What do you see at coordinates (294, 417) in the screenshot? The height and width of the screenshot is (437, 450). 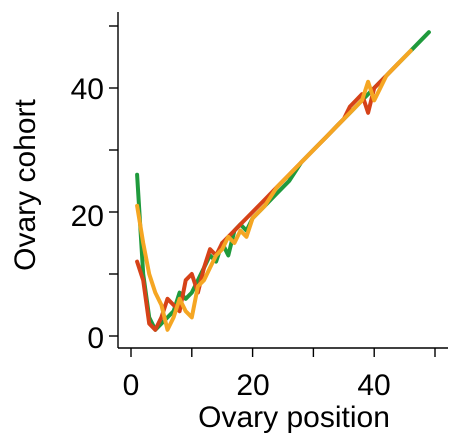 I see `x-axis-label: Ovary position` at bounding box center [294, 417].